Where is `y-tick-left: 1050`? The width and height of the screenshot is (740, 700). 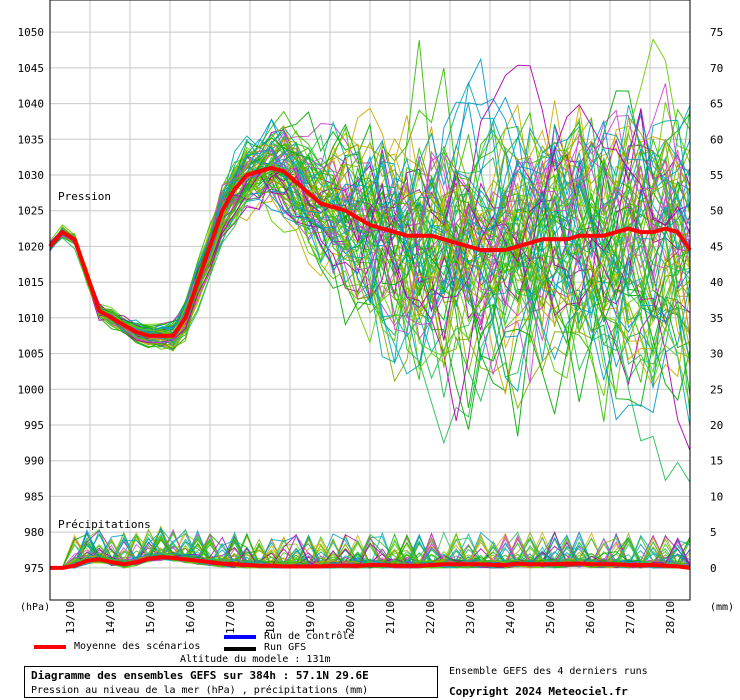 y-tick-left: 1050 is located at coordinates (31, 32).